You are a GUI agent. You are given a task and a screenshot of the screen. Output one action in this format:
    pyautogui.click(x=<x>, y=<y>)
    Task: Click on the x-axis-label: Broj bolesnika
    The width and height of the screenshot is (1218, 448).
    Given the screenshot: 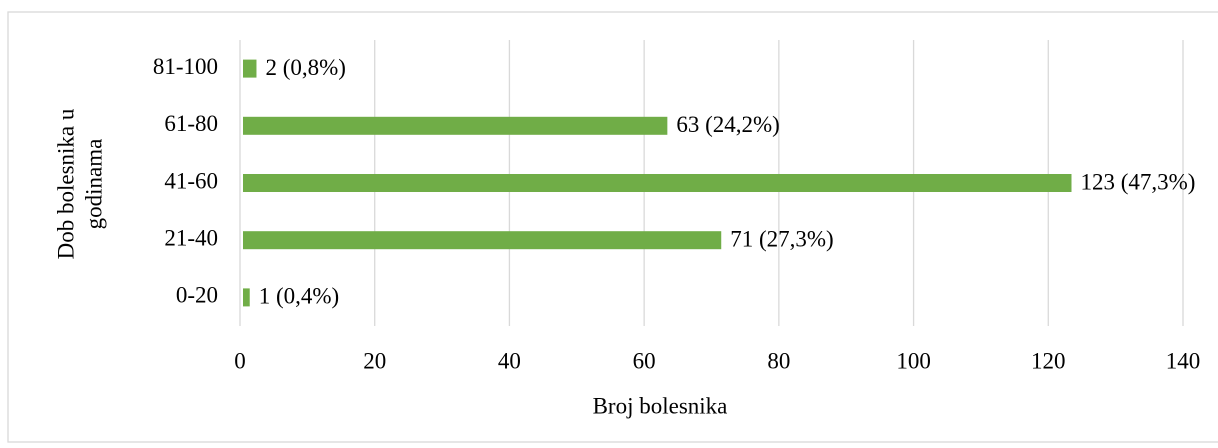 What is the action you would take?
    pyautogui.click(x=660, y=405)
    